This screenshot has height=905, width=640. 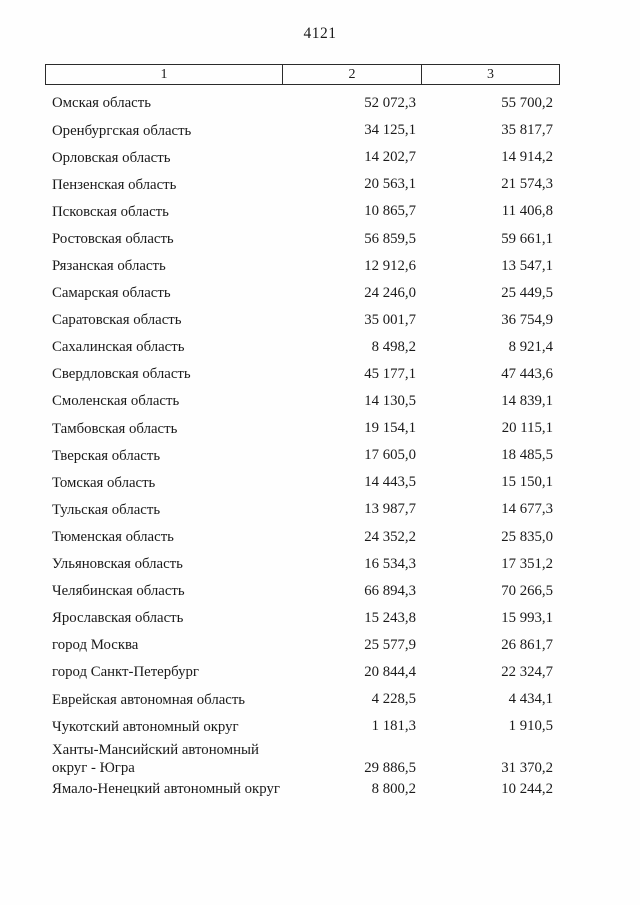 I want to click on value-col-3: 70 266,5, so click(x=527, y=590).